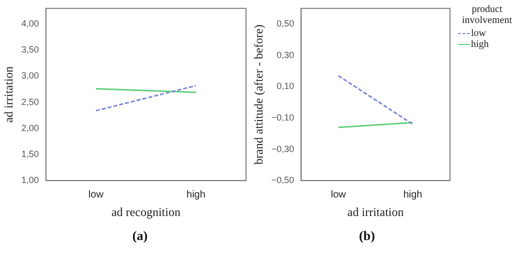  What do you see at coordinates (285, 86) in the screenshot?
I see `y-tick-label: 0,10` at bounding box center [285, 86].